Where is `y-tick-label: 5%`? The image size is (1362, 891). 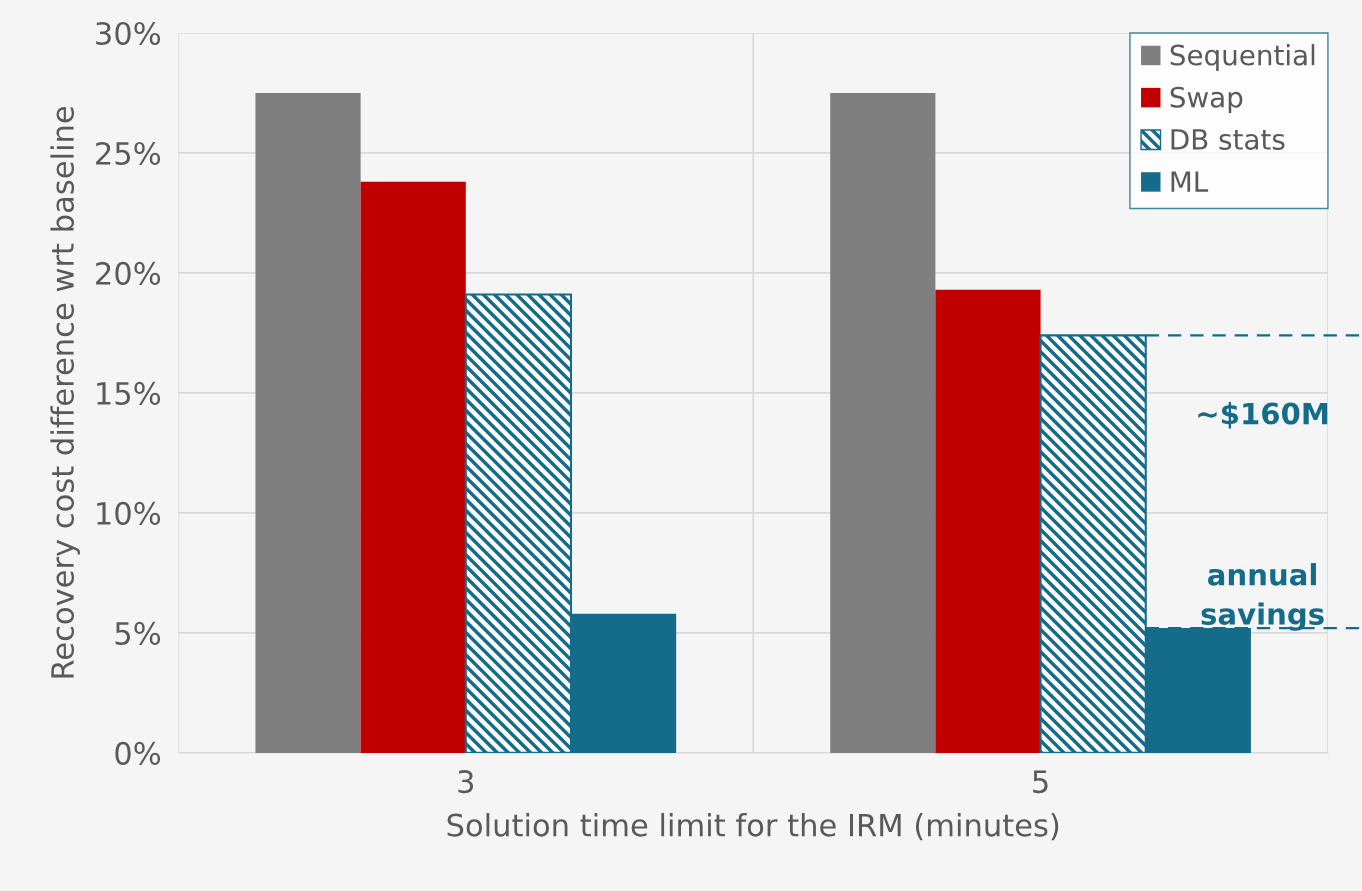 y-tick-label: 5% is located at coordinates (138, 633).